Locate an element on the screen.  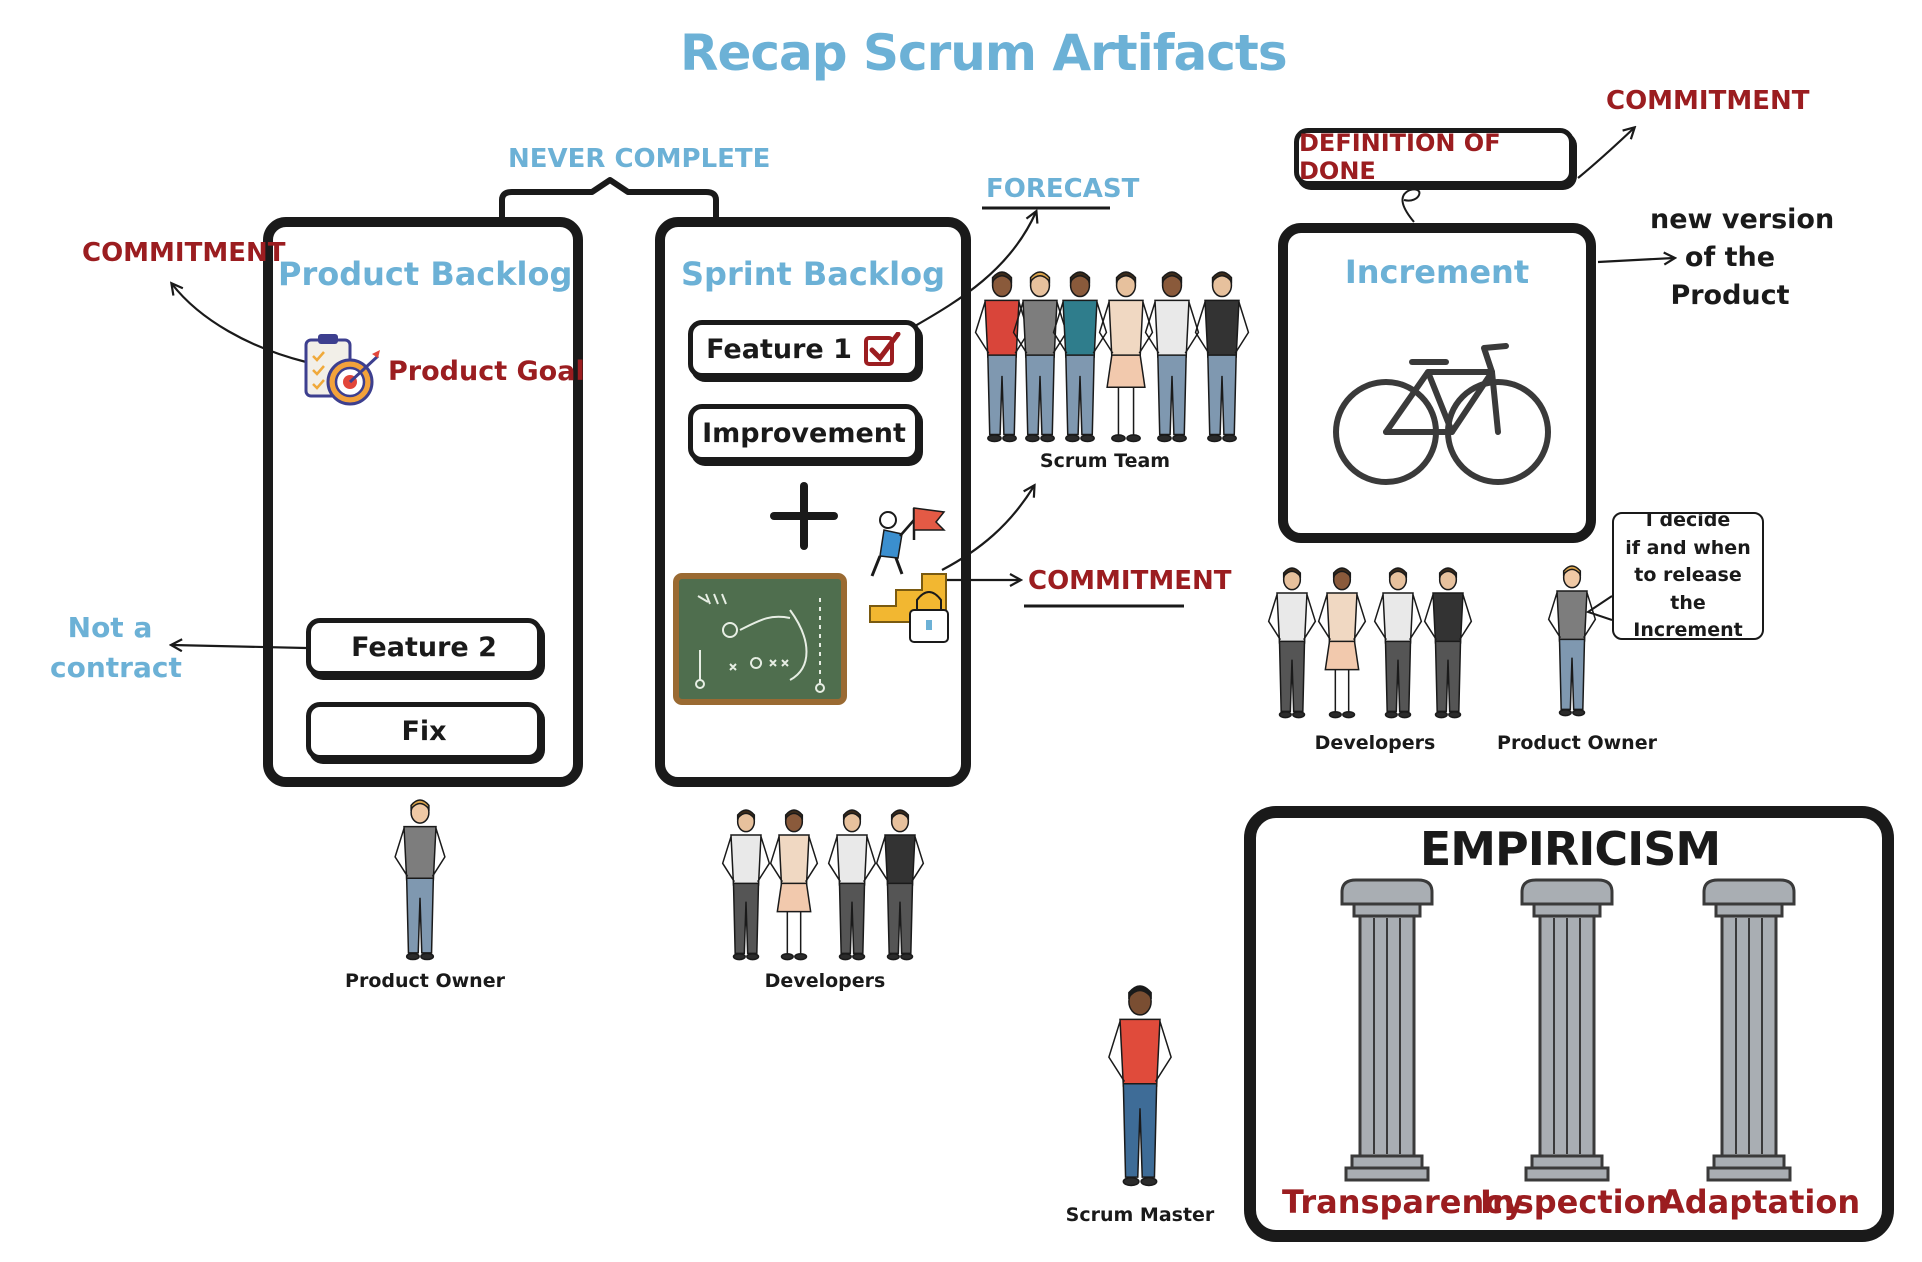
bicycle-icon is located at coordinates (1442, 414).